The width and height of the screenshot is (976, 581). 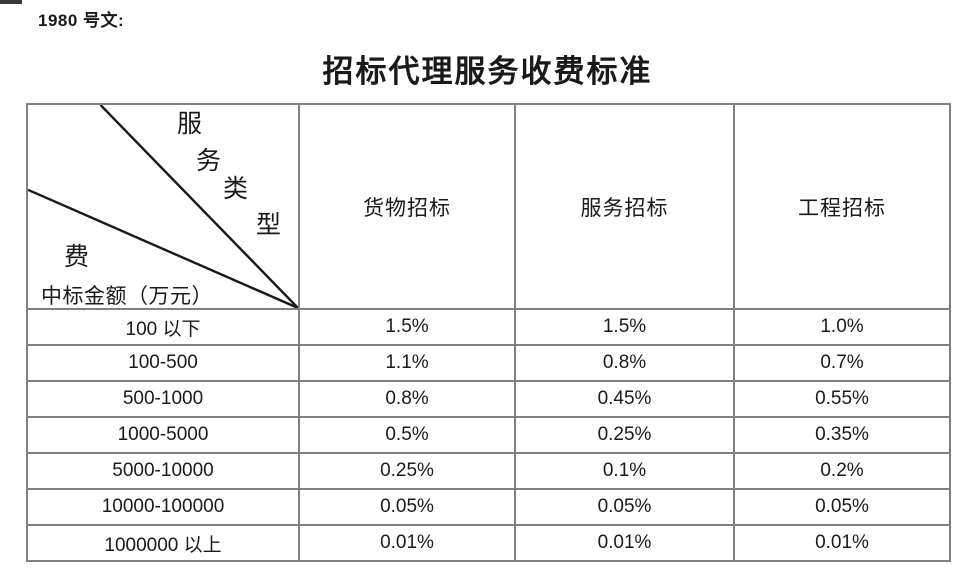 What do you see at coordinates (163, 471) in the screenshot?
I see `amount-range-cell: 5000-10000` at bounding box center [163, 471].